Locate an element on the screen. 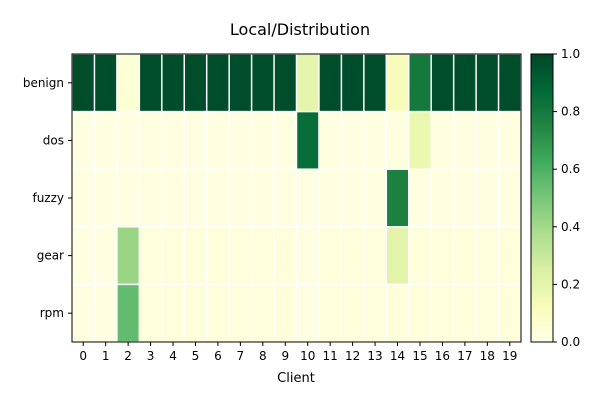 This screenshot has height=400, width=600. x-tick-label: 1 is located at coordinates (106, 356).